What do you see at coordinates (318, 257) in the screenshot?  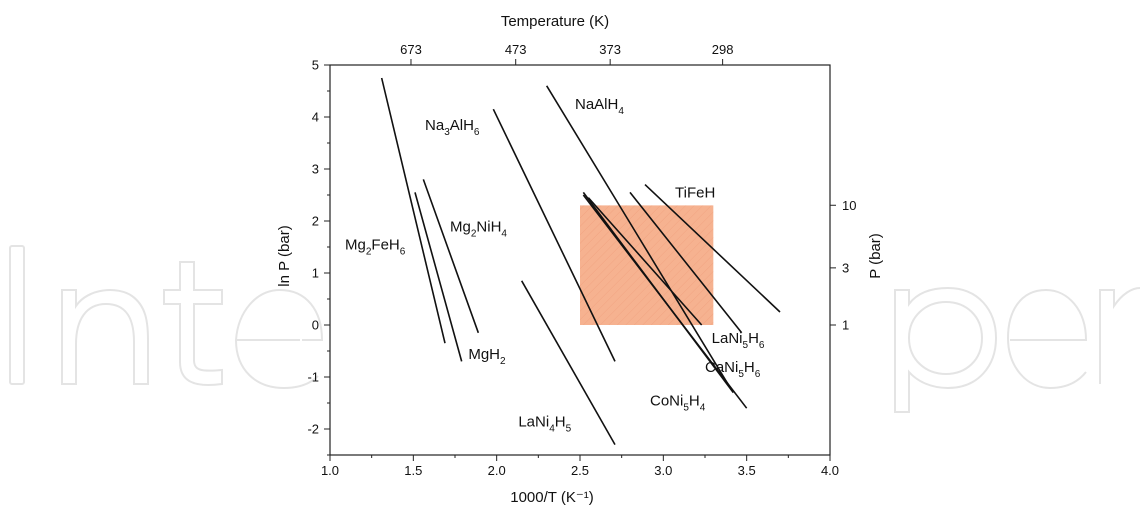 I see `y-axis-ticks: -2 -1 0 1 2 3 4 5` at bounding box center [318, 257].